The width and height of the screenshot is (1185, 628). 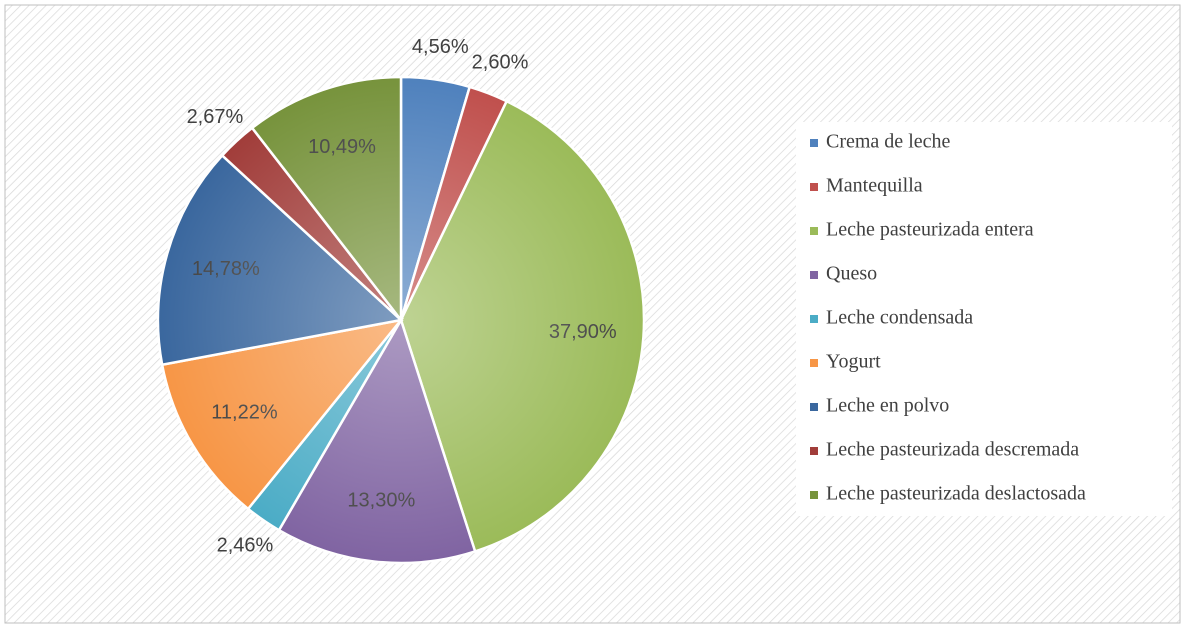 What do you see at coordinates (583, 332) in the screenshot?
I see `data-label: 37,90%` at bounding box center [583, 332].